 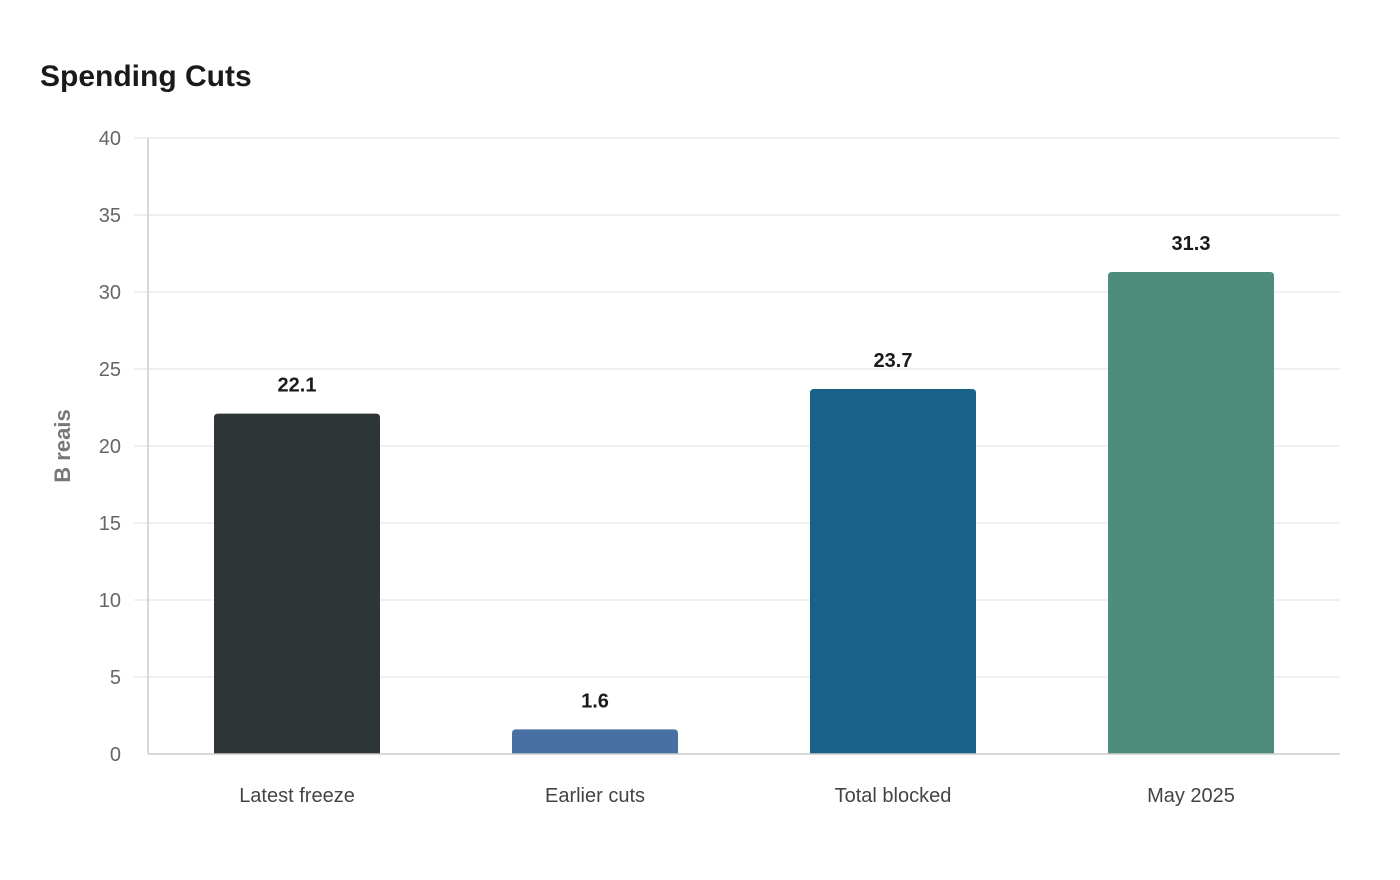 I want to click on y-tick-label: 35, so click(x=110, y=216).